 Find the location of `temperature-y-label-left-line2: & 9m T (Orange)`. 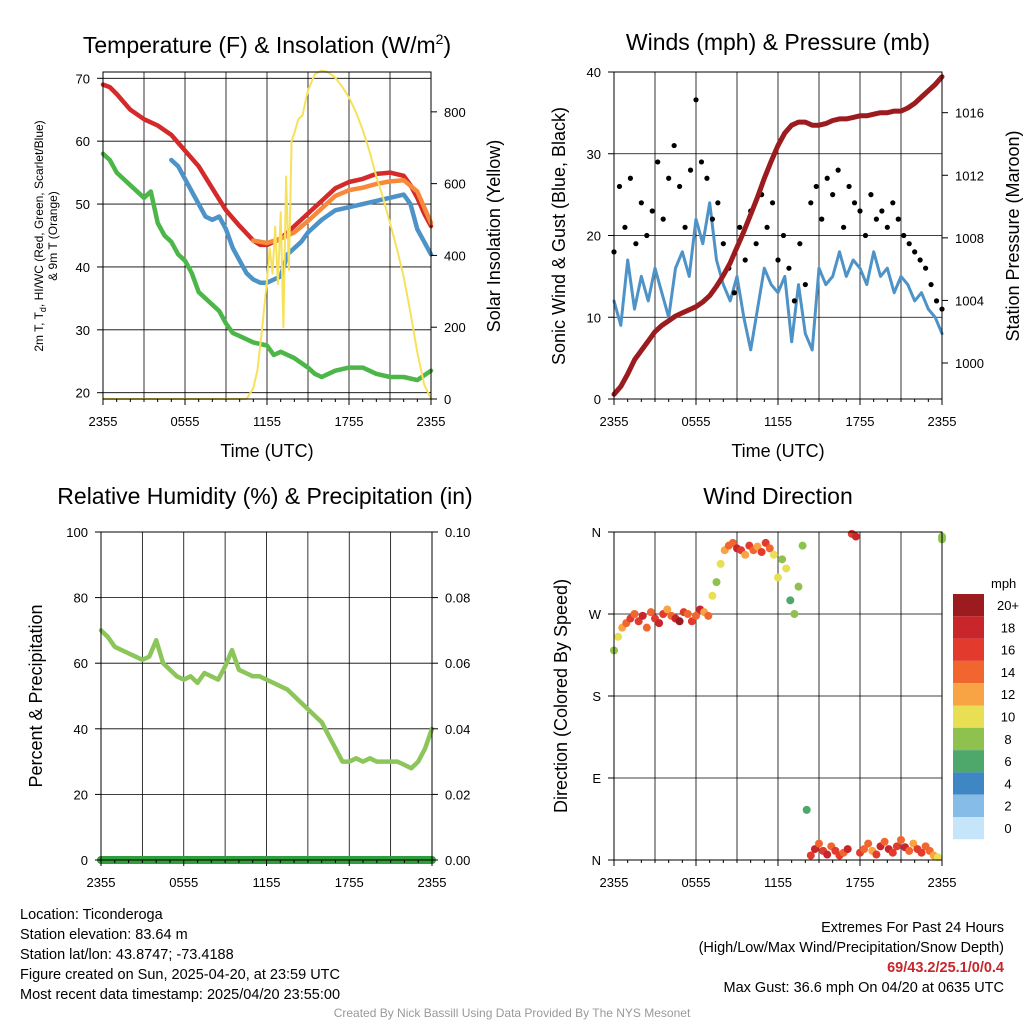

temperature-y-label-left-line2: & 9m T (Orange) is located at coordinates (53, 236).